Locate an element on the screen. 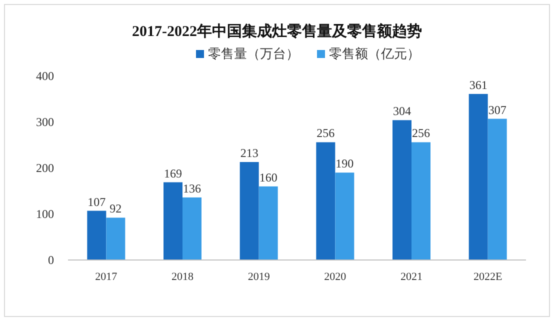 The image size is (554, 321). data-label: 92 is located at coordinates (116, 209).